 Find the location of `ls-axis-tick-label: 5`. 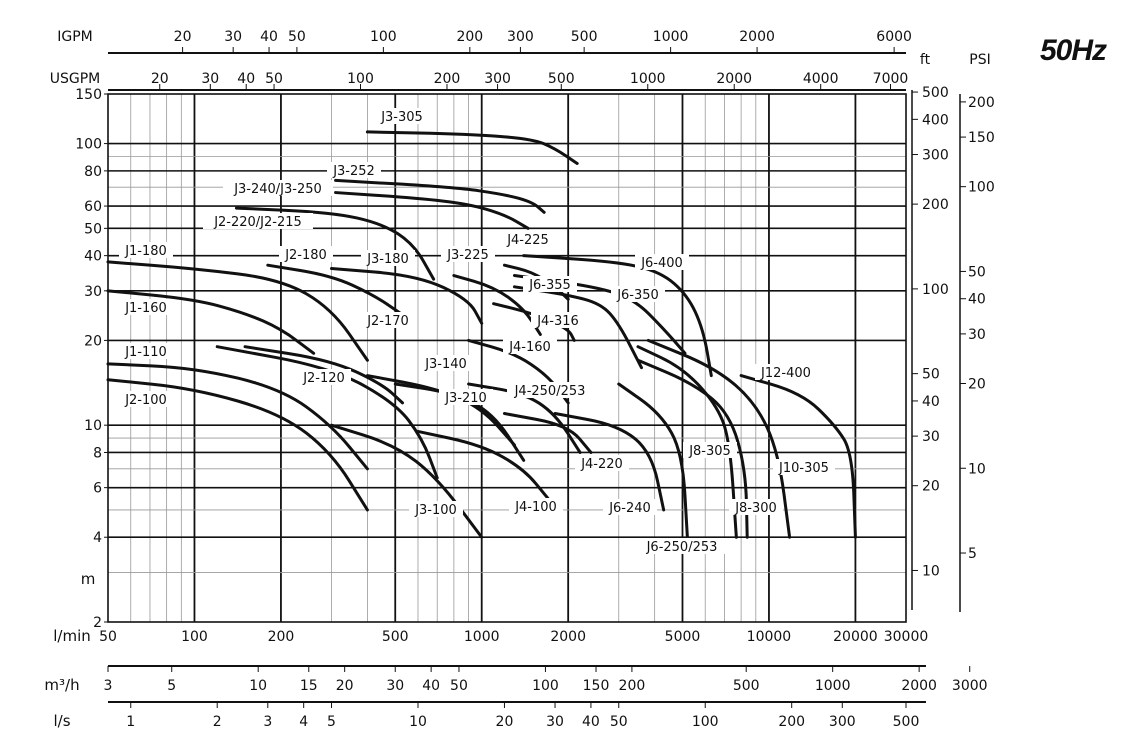

ls-axis-tick-label: 5 is located at coordinates (331, 722).